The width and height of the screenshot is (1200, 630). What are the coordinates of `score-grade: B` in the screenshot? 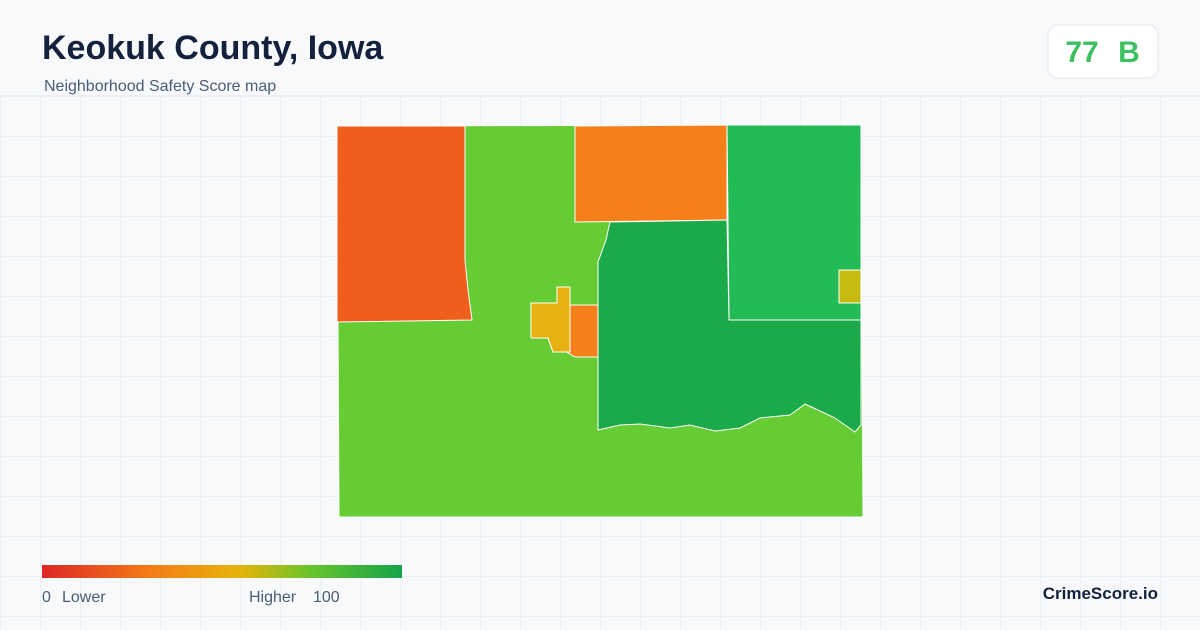 It's located at (1129, 52).